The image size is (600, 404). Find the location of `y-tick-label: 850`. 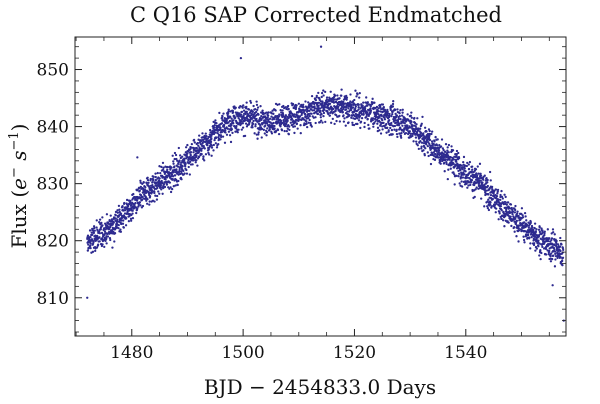

y-tick-label: 850 is located at coordinates (53, 71).